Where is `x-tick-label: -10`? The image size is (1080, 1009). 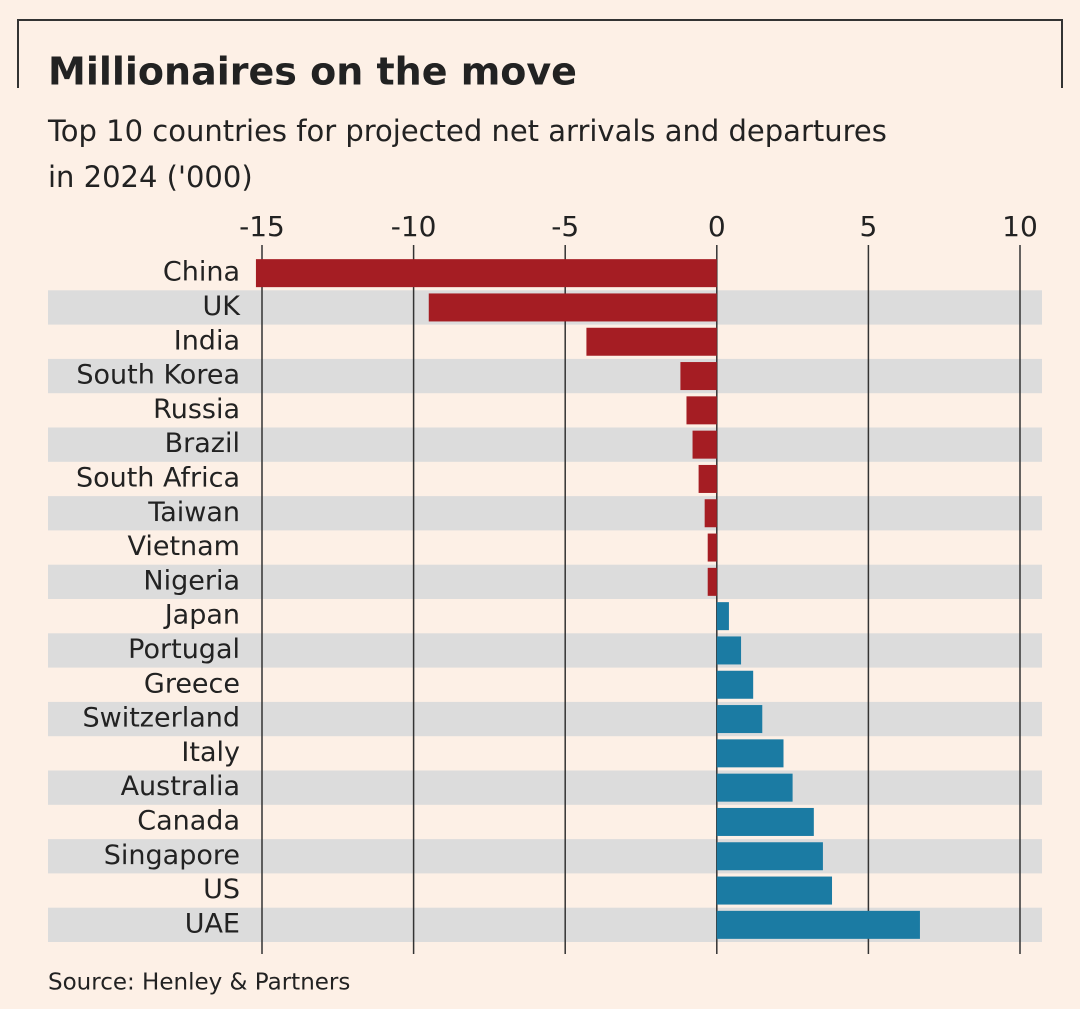 x-tick-label: -10 is located at coordinates (414, 226).